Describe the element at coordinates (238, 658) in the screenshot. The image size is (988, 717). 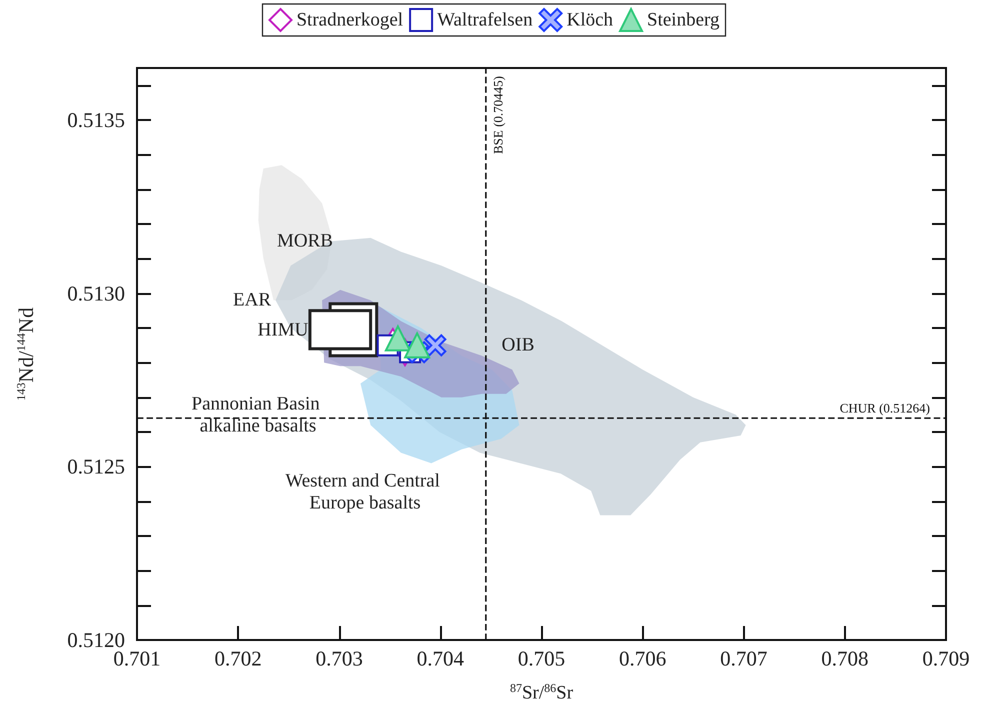
I see `x-tick-label: 0.702` at that location.